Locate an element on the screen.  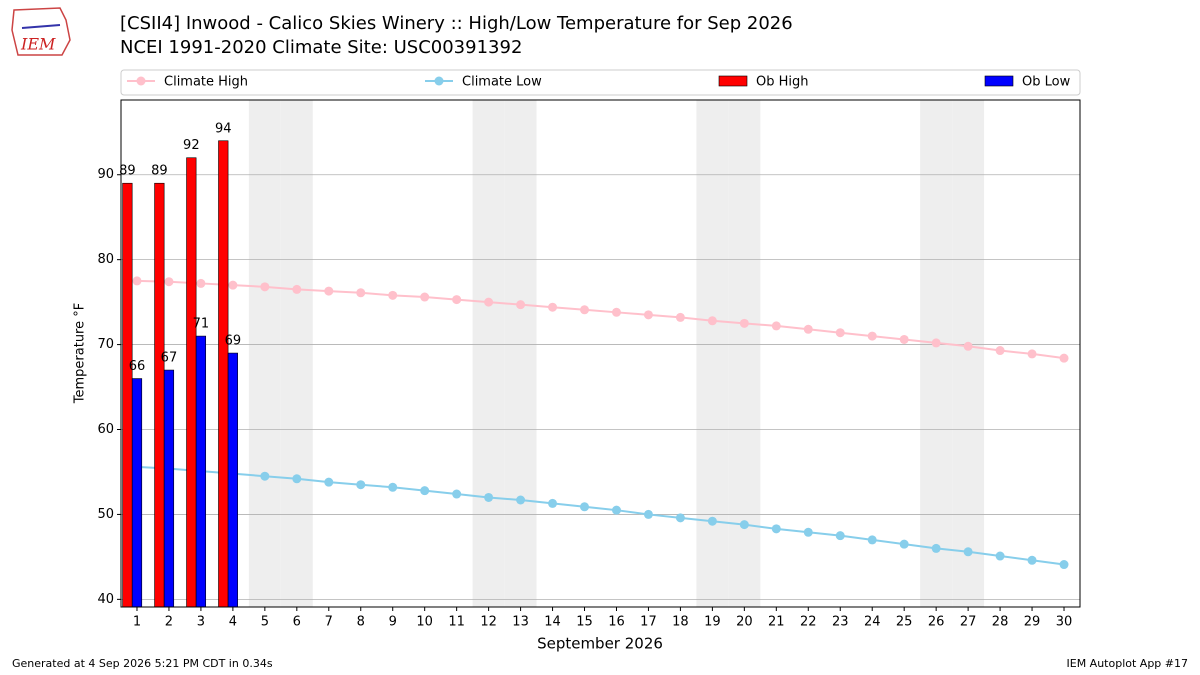
x-tick-label: 15 is located at coordinates (584, 622).